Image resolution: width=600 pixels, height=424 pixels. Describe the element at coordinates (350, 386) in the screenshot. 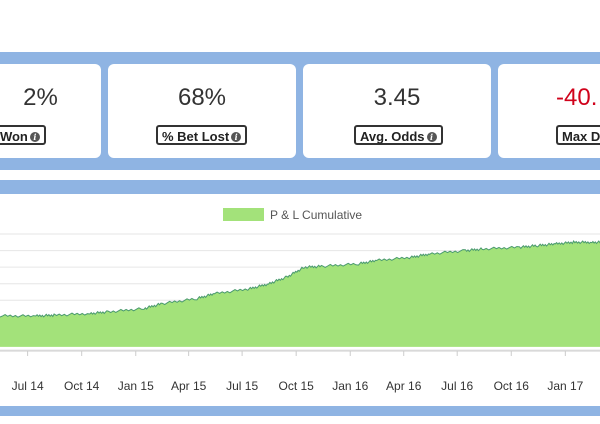

I see `x-tick-label: Jan 16` at that location.